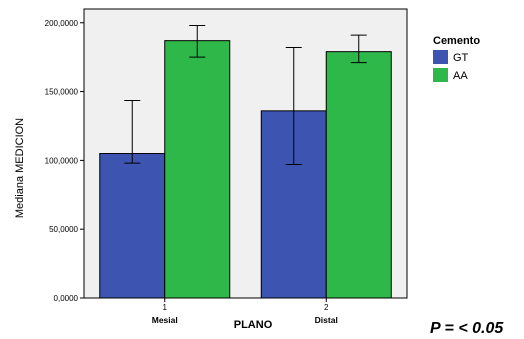  Describe the element at coordinates (460, 76) in the screenshot. I see `legend-label: AA` at that location.